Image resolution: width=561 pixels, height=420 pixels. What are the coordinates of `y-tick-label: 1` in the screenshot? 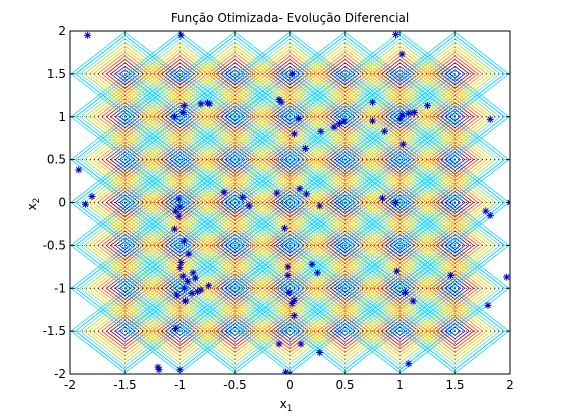 It's located at (62, 117).